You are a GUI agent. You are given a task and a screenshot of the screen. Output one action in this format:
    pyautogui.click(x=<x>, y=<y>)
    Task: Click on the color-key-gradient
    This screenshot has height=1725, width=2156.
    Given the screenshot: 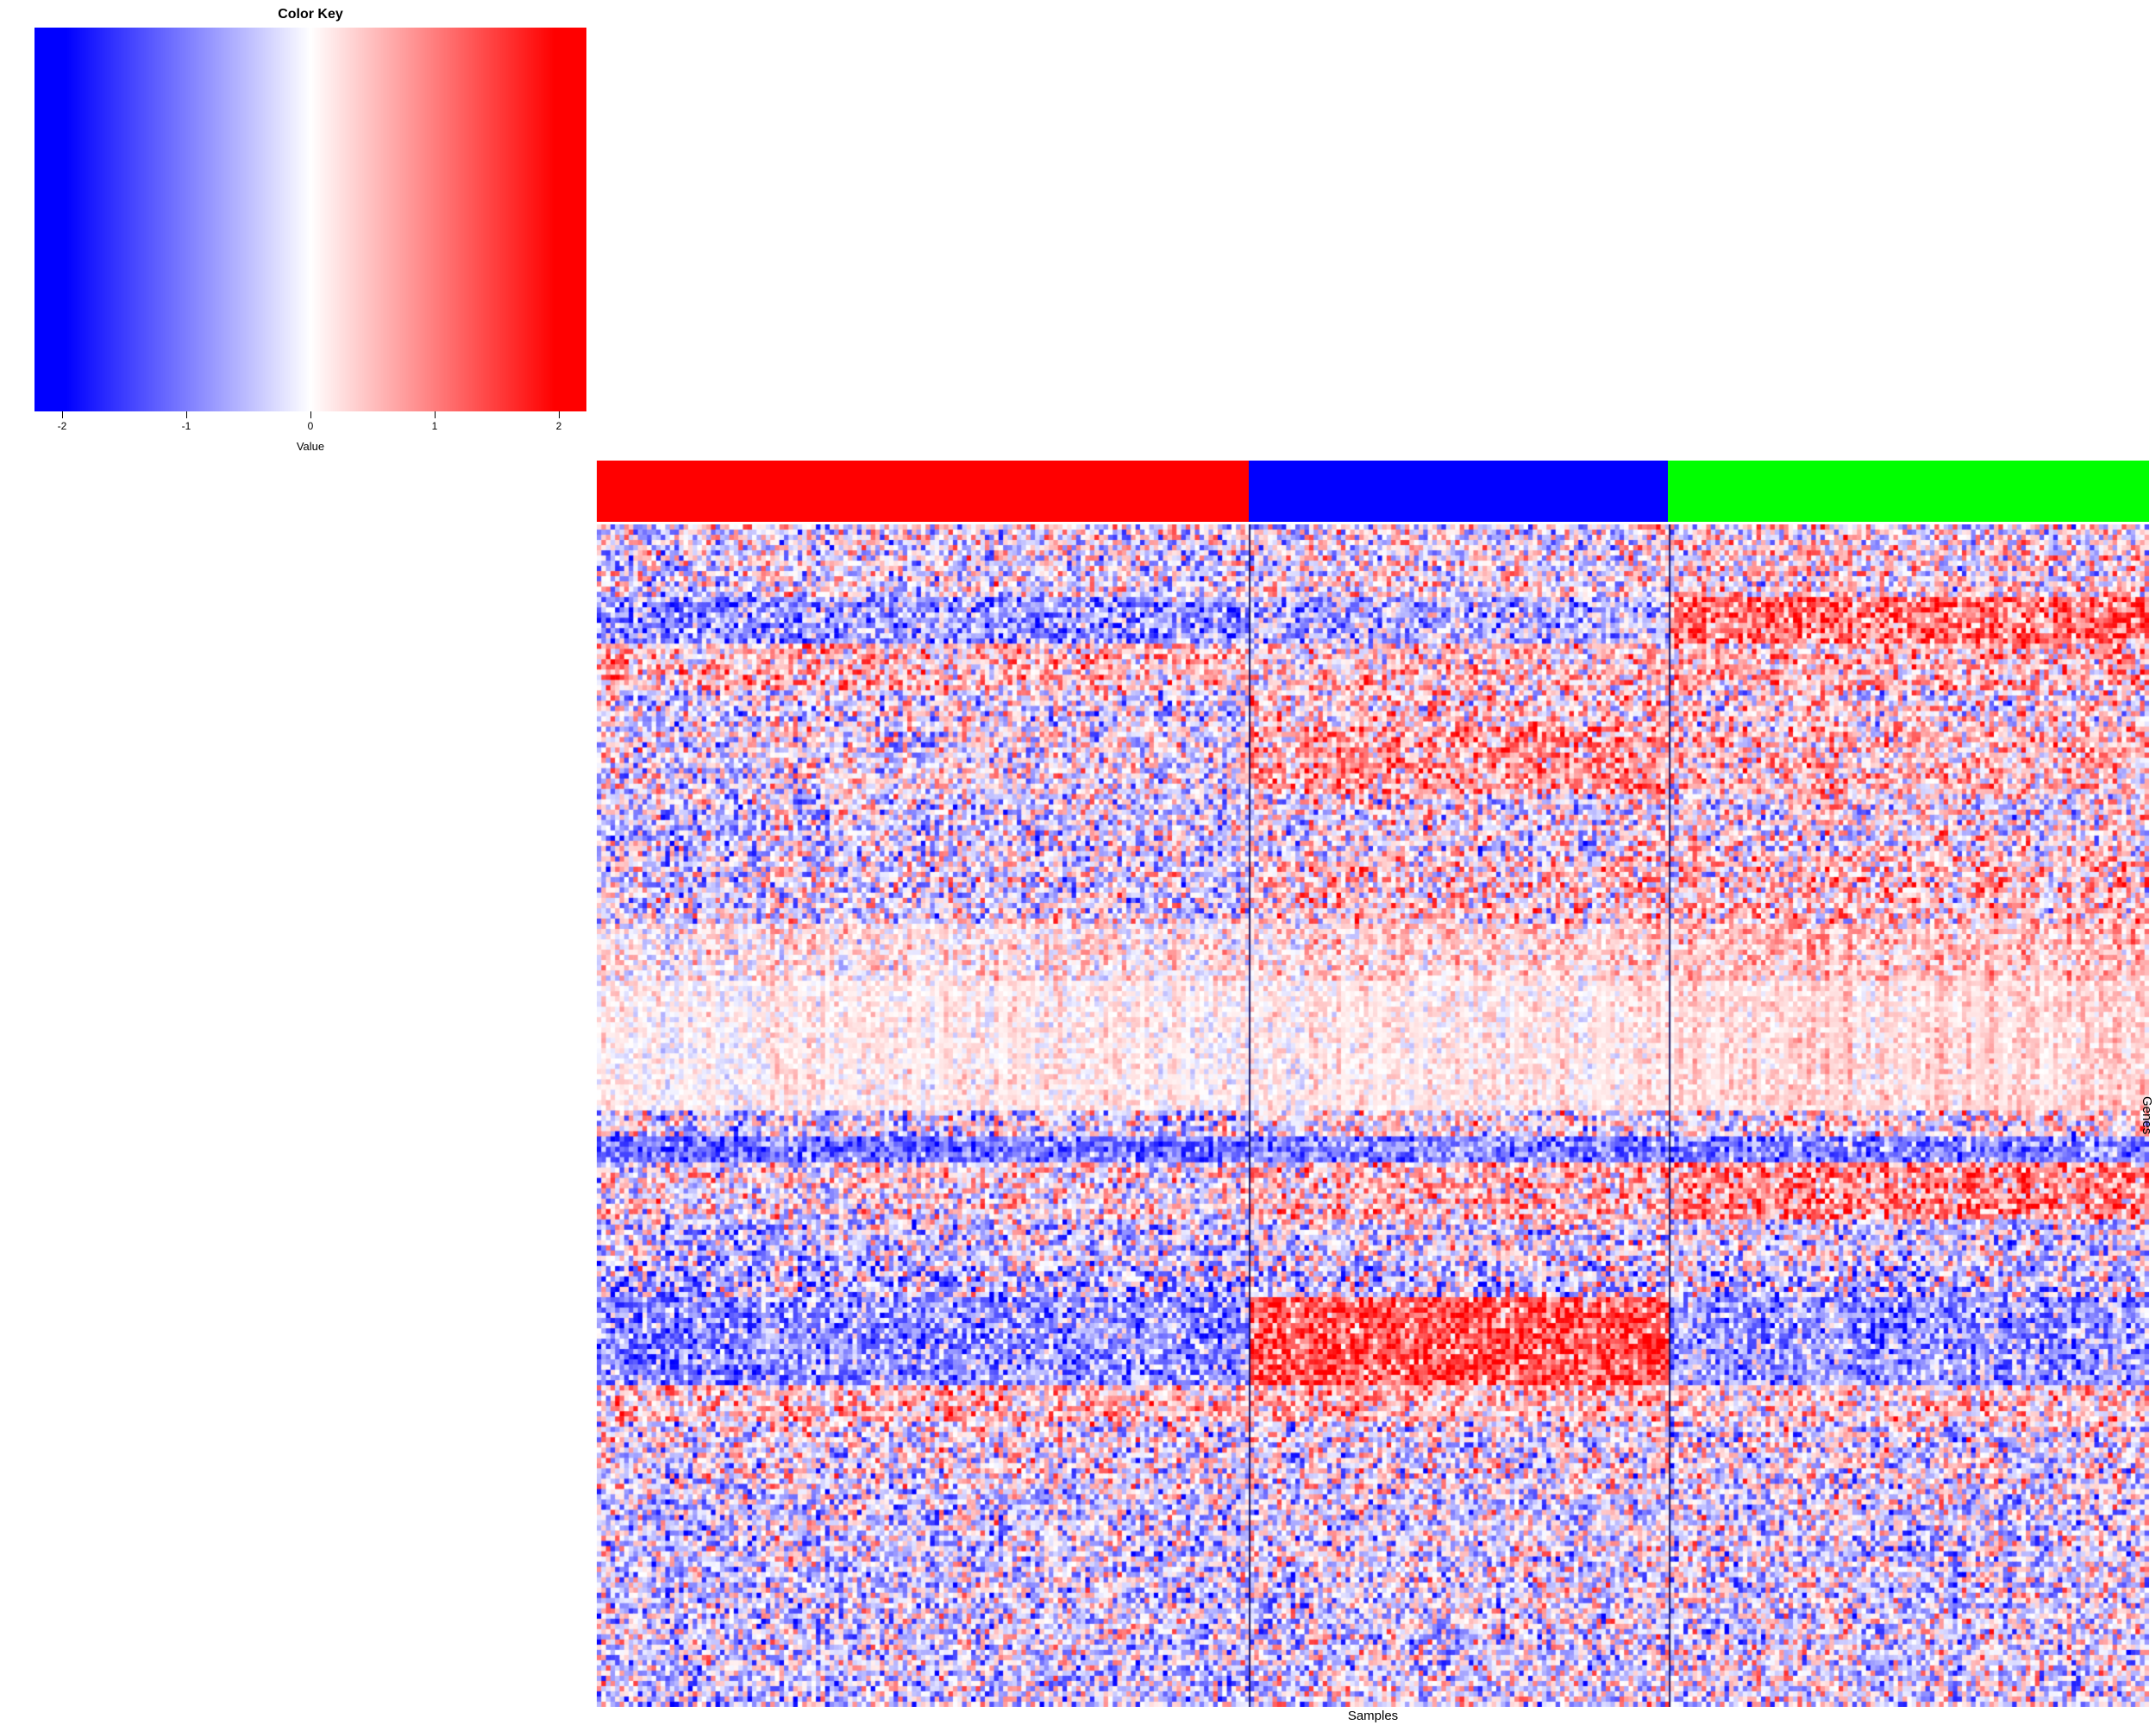 What is the action you would take?
    pyautogui.click(x=310, y=219)
    